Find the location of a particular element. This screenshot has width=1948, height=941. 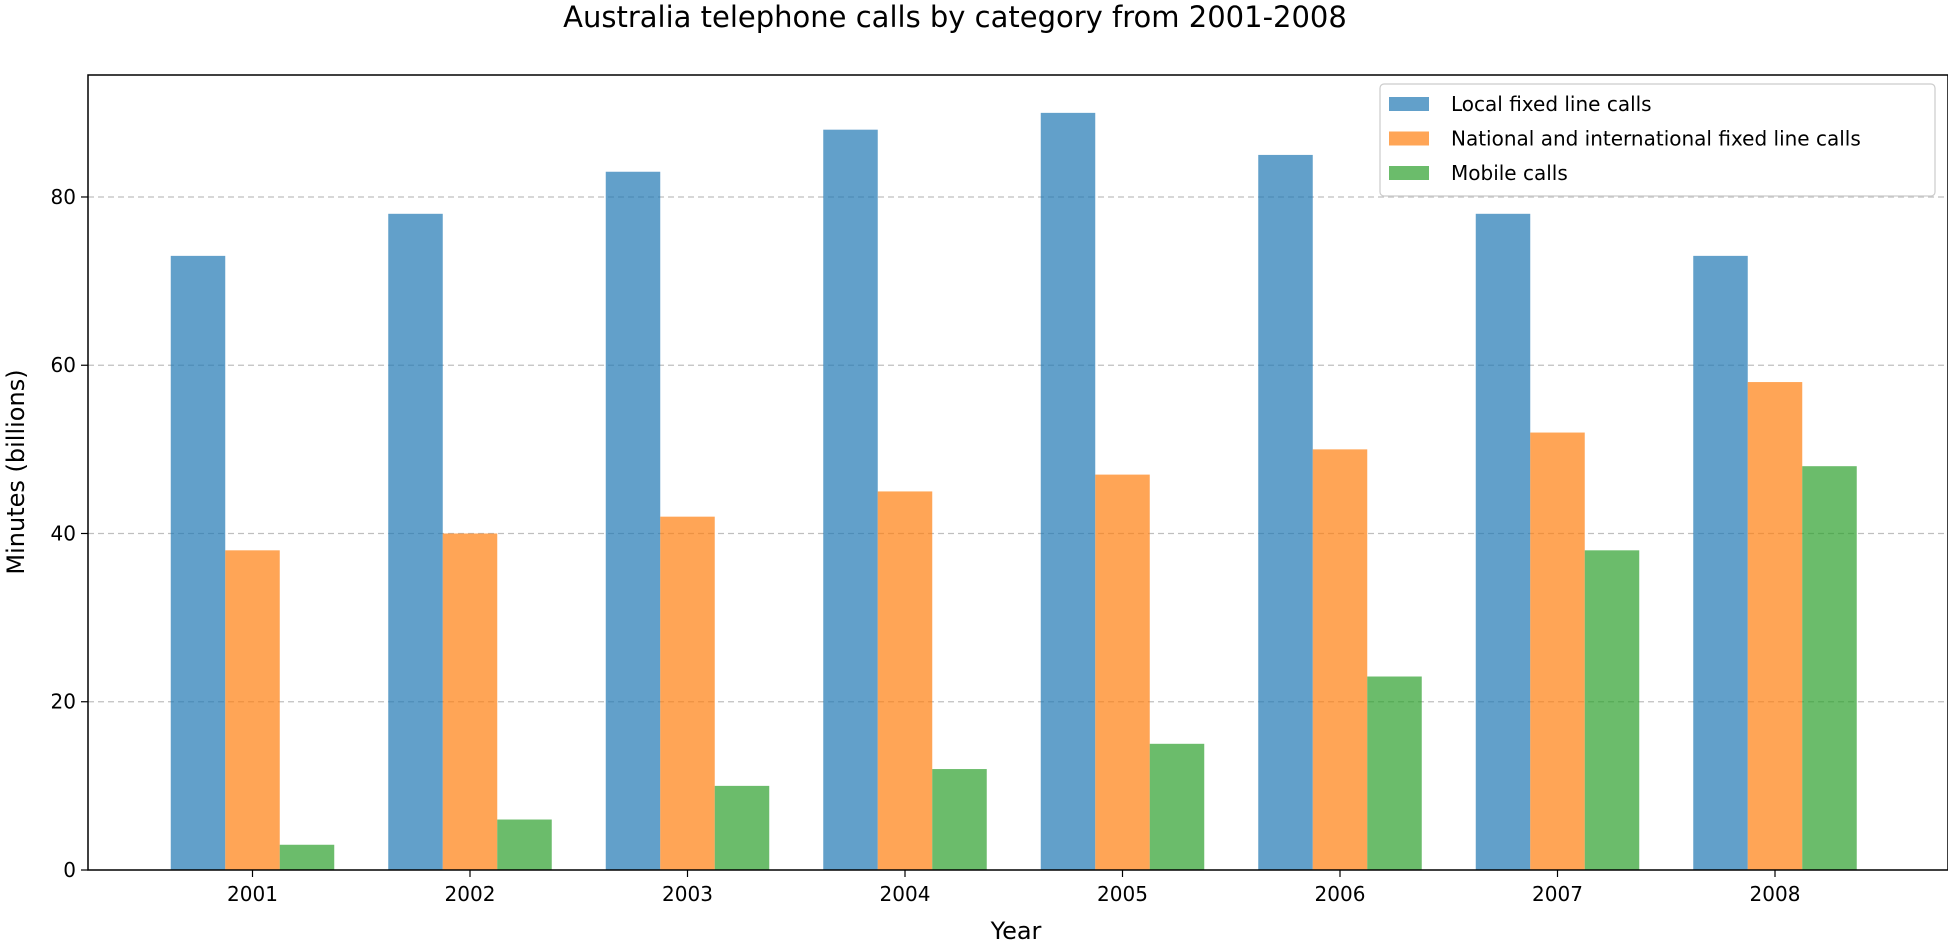

x-tick-label: 2004 is located at coordinates (905, 894).